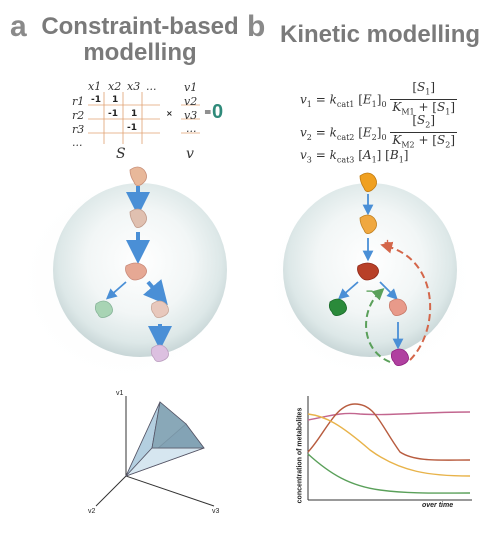  Describe the element at coordinates (256, 26) in the screenshot. I see `panel-b-letter: b` at that location.